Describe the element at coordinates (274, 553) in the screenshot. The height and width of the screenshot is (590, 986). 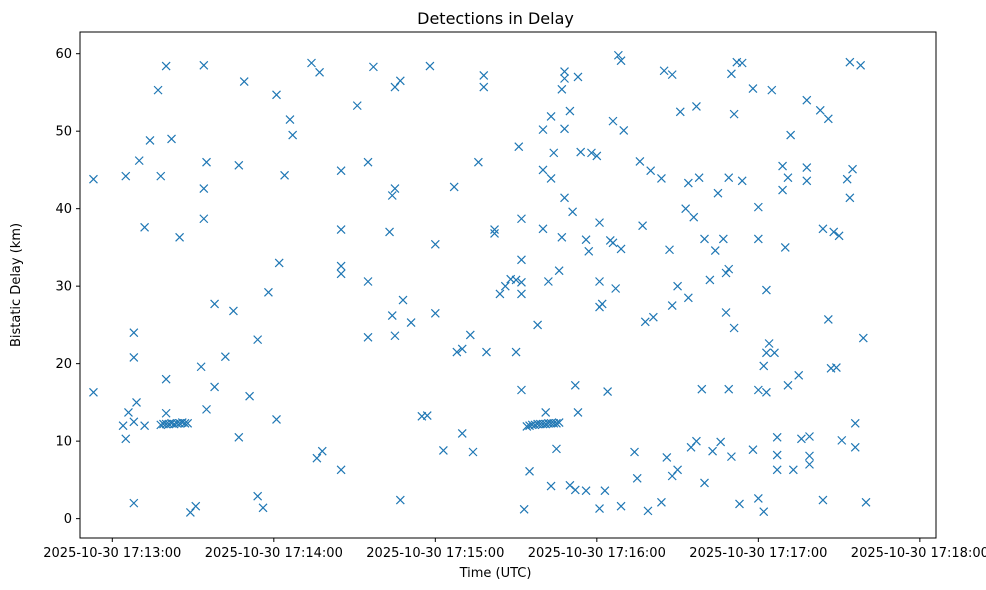
I see `x-tick-label: 2025-10-30 17:14:00` at that location.